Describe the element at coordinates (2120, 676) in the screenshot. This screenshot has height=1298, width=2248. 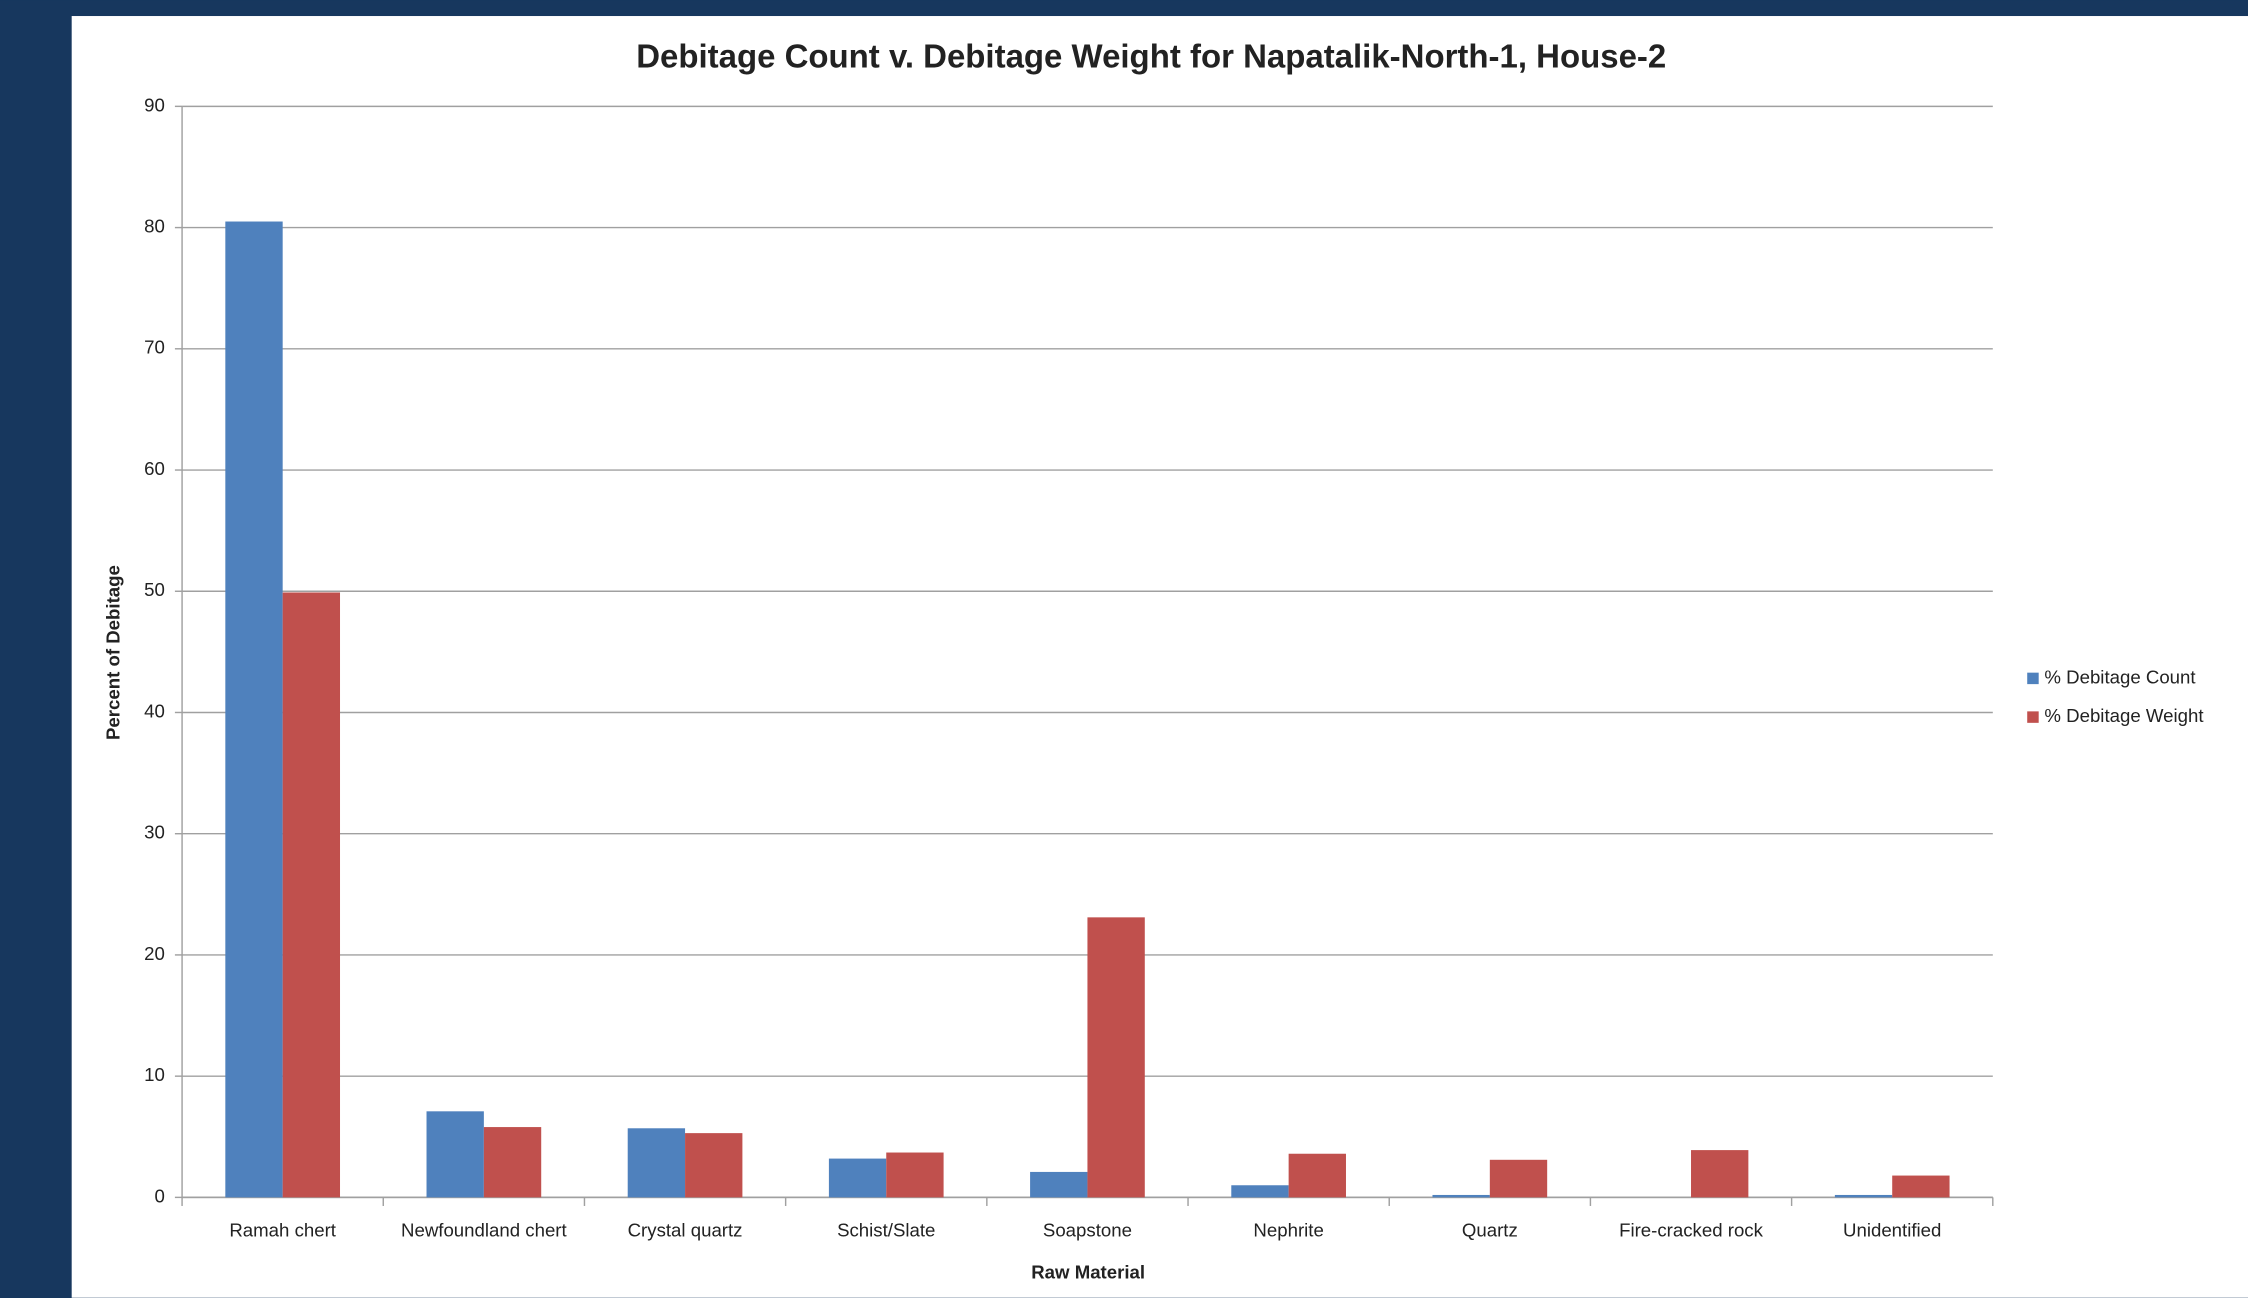
I see `legend-label: % Debitage Count` at that location.